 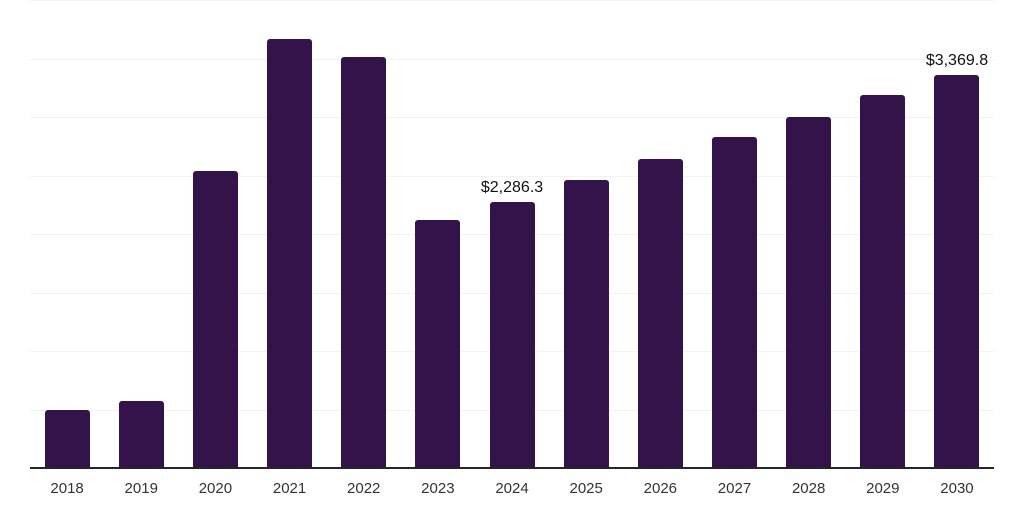 What do you see at coordinates (290, 254) in the screenshot?
I see `bar-2021` at bounding box center [290, 254].